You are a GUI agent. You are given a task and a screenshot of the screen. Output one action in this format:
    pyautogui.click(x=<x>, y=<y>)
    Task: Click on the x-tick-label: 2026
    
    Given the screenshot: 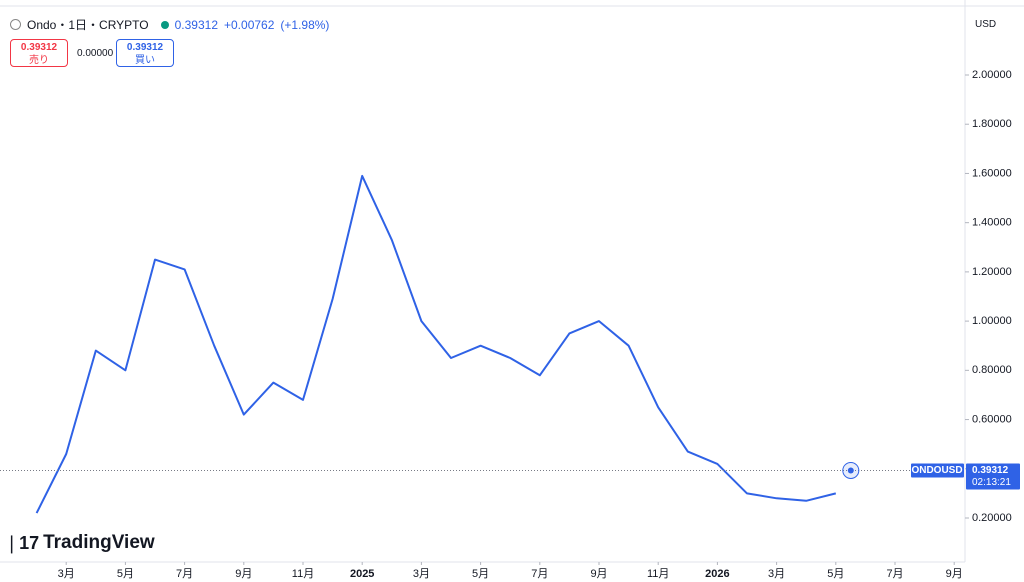 What is the action you would take?
    pyautogui.click(x=717, y=574)
    